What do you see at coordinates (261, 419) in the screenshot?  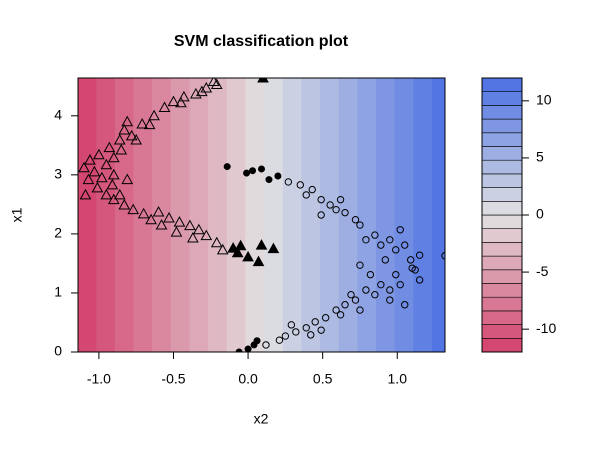 I see `x-axis-label: x2` at bounding box center [261, 419].